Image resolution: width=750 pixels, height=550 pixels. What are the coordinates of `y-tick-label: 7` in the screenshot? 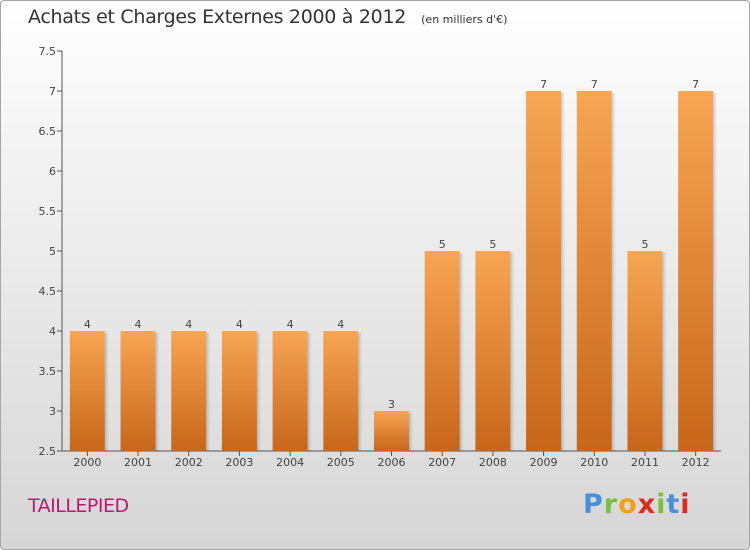 It's located at (52, 91).